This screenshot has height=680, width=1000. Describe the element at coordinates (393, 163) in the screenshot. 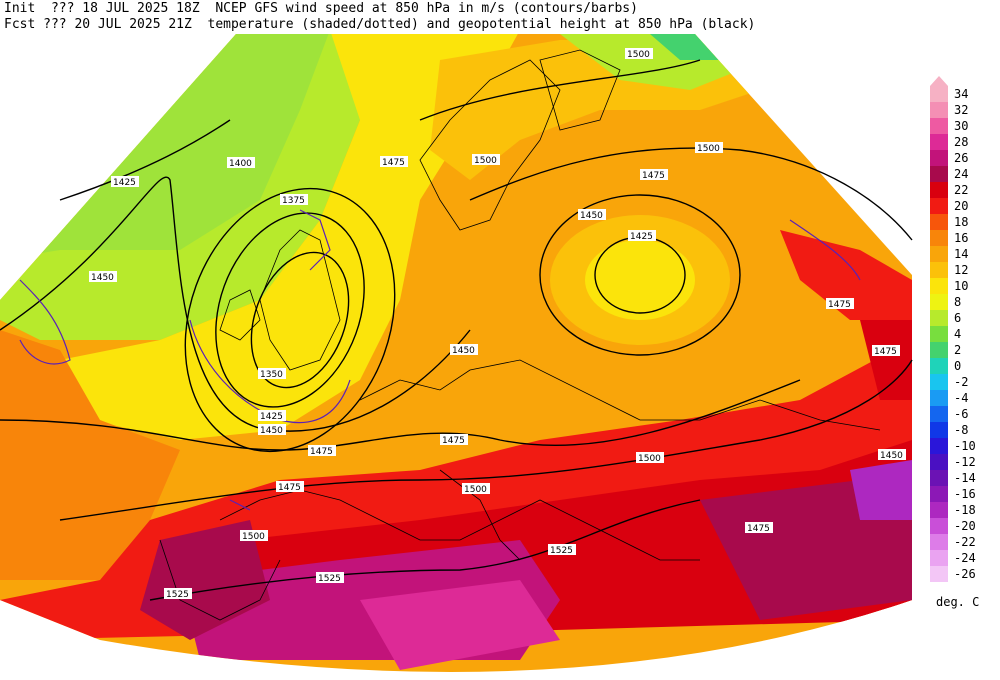

I see `label-1475-norway: 1475` at that location.